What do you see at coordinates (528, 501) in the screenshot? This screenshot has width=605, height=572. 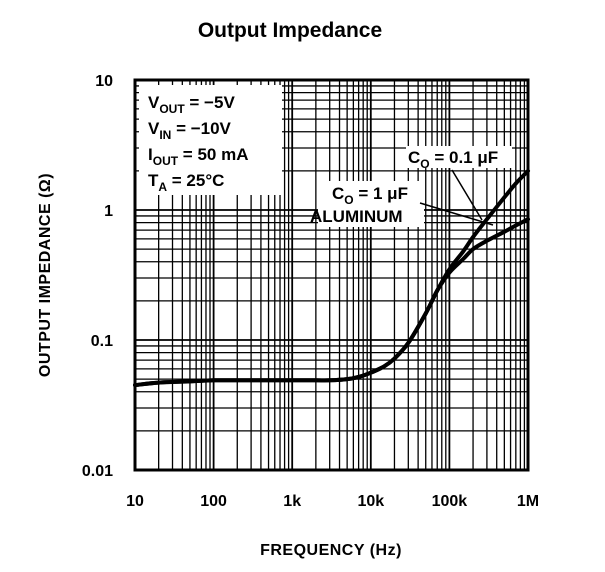 I see `x-tick-label: 1M` at bounding box center [528, 501].